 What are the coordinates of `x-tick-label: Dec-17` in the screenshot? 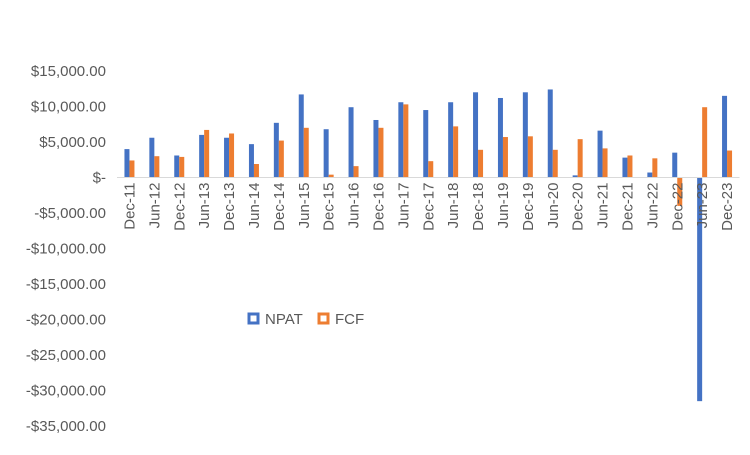 It's located at (428, 207).